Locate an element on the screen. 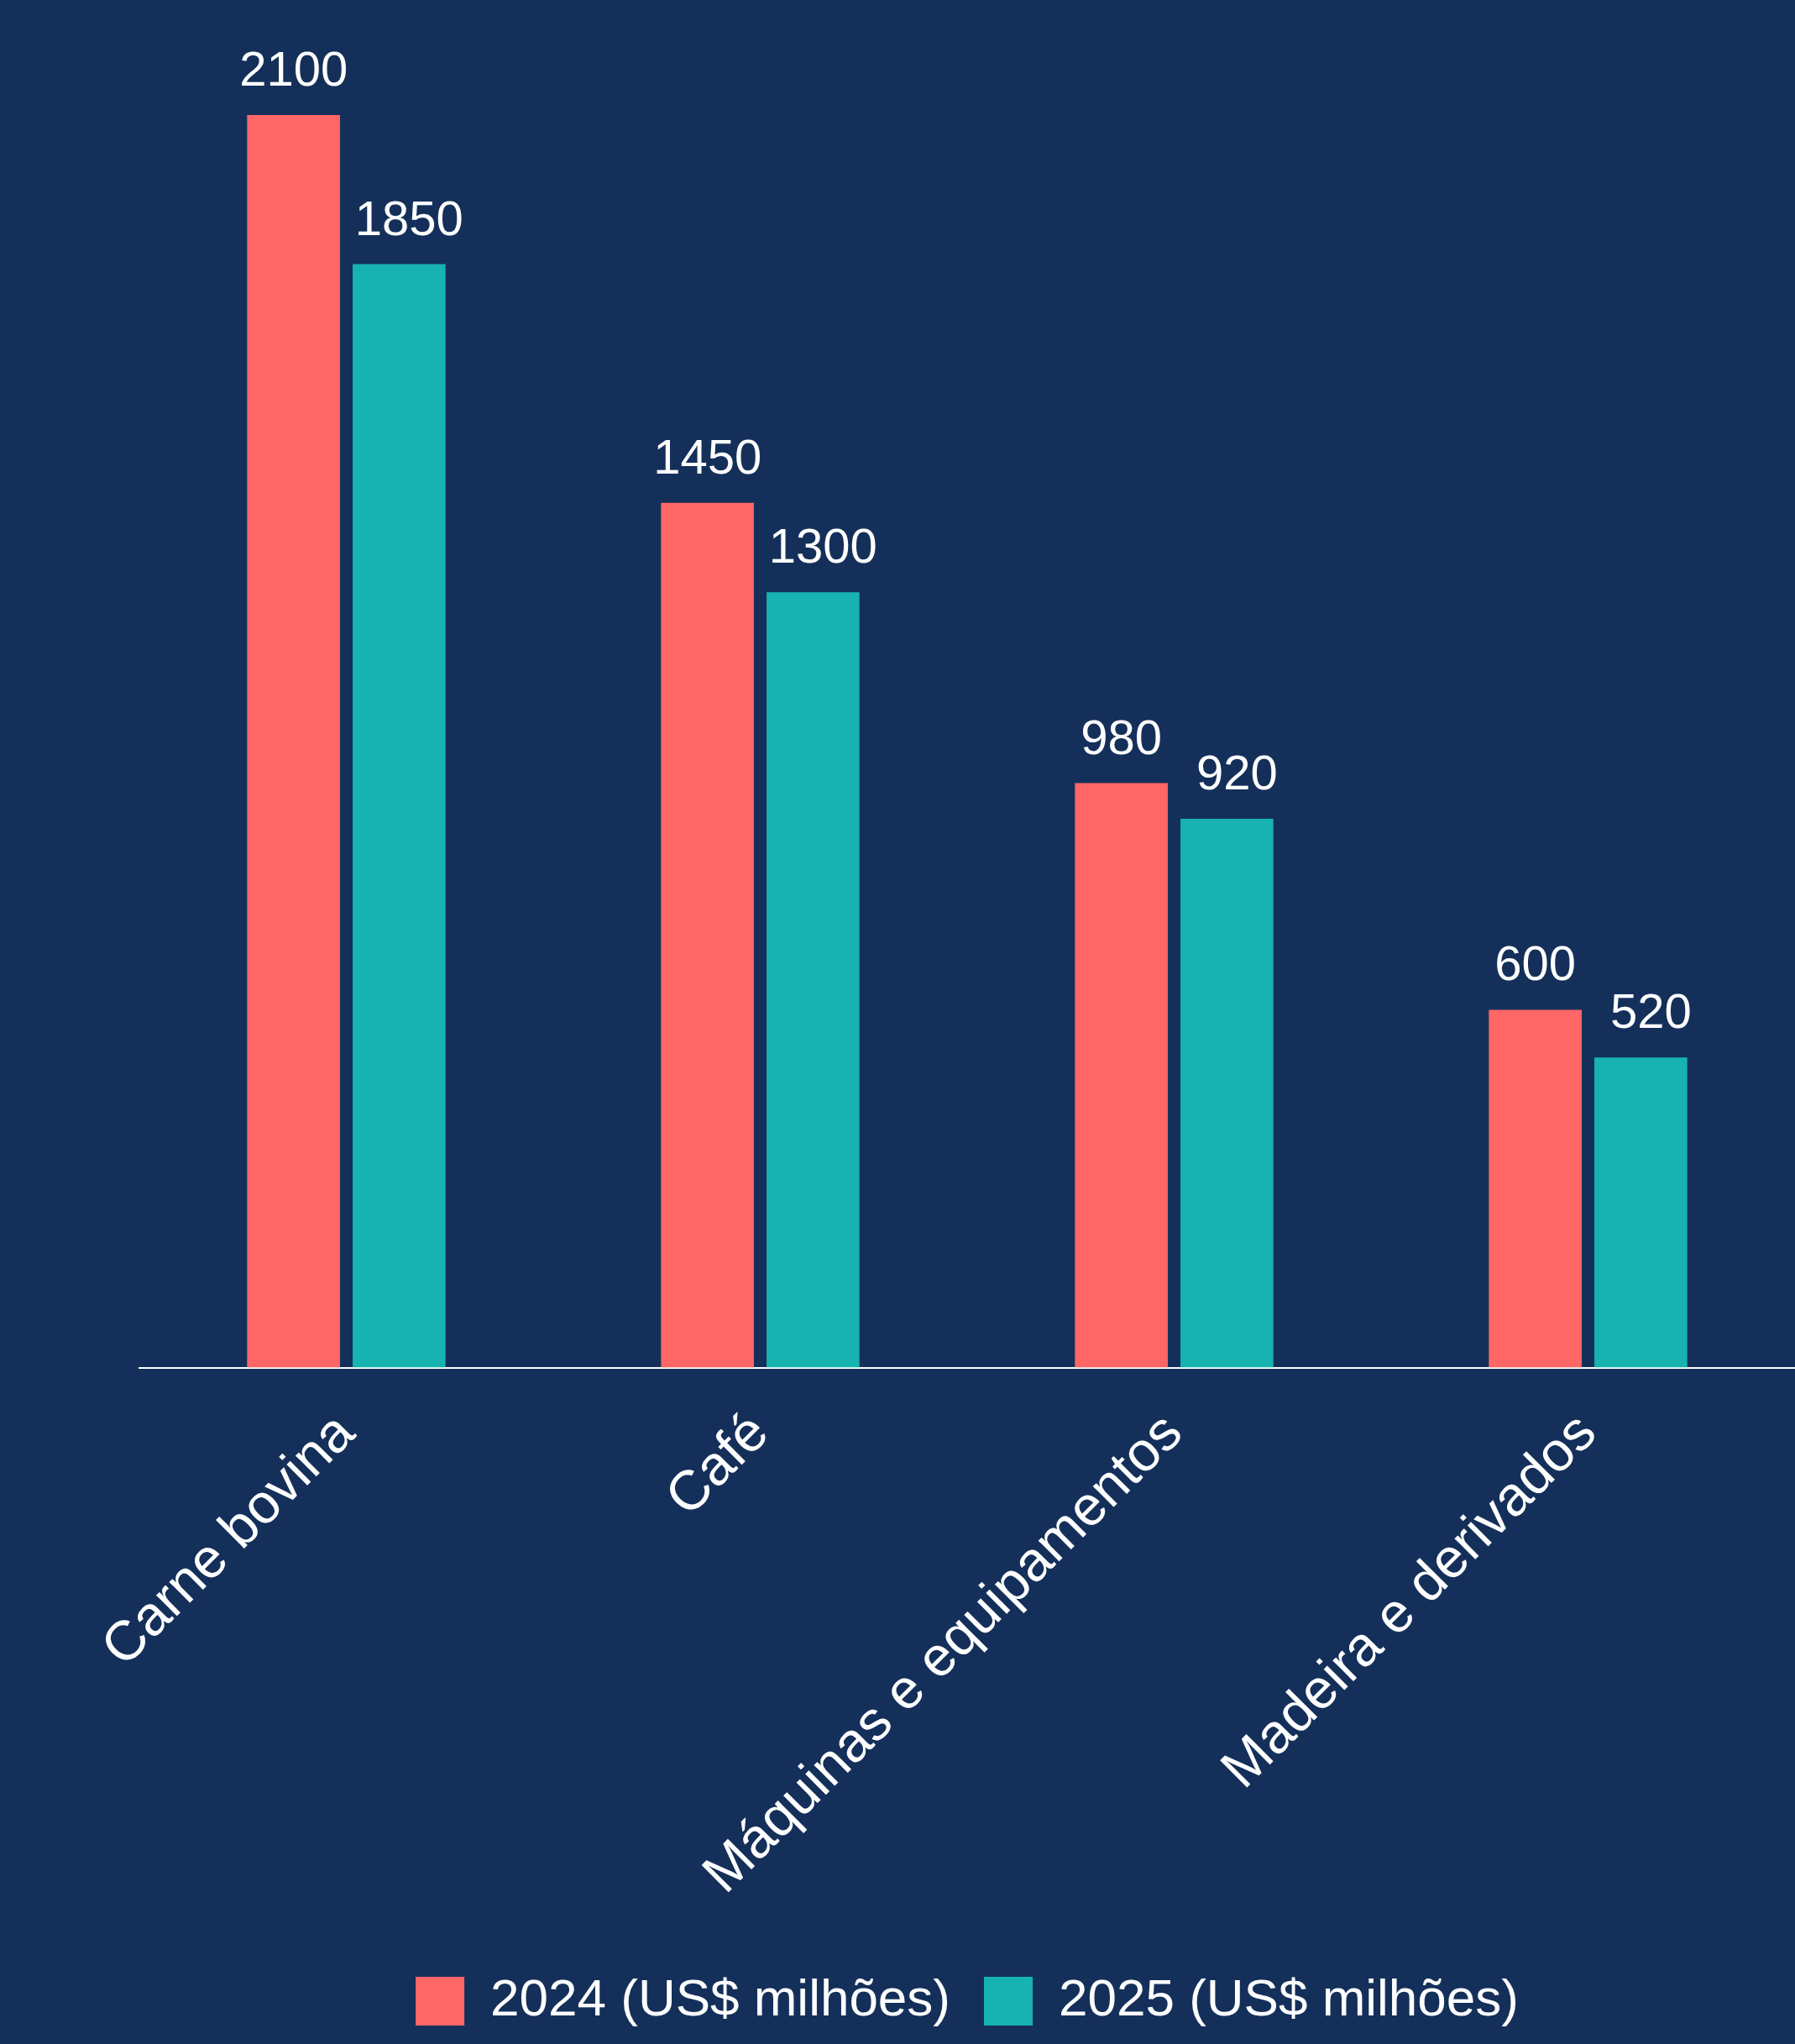  data-label: 1450 is located at coordinates (707, 456).